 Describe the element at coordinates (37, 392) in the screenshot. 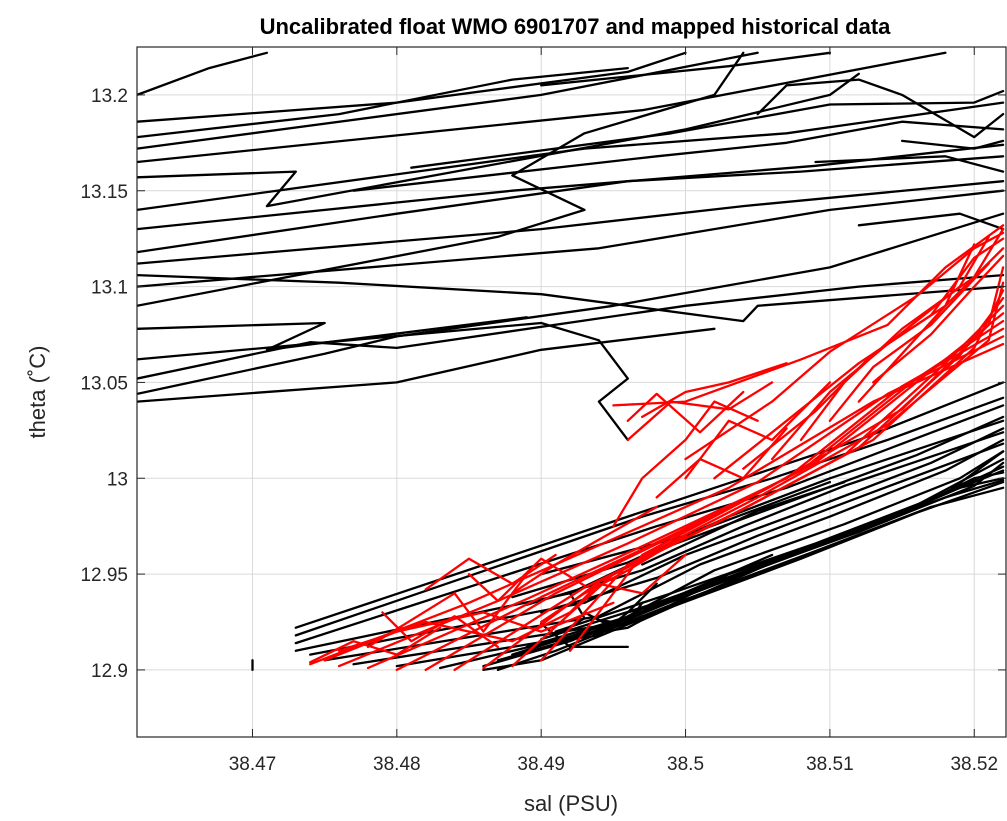

I see `y-axis-label: theta (˚C)` at that location.